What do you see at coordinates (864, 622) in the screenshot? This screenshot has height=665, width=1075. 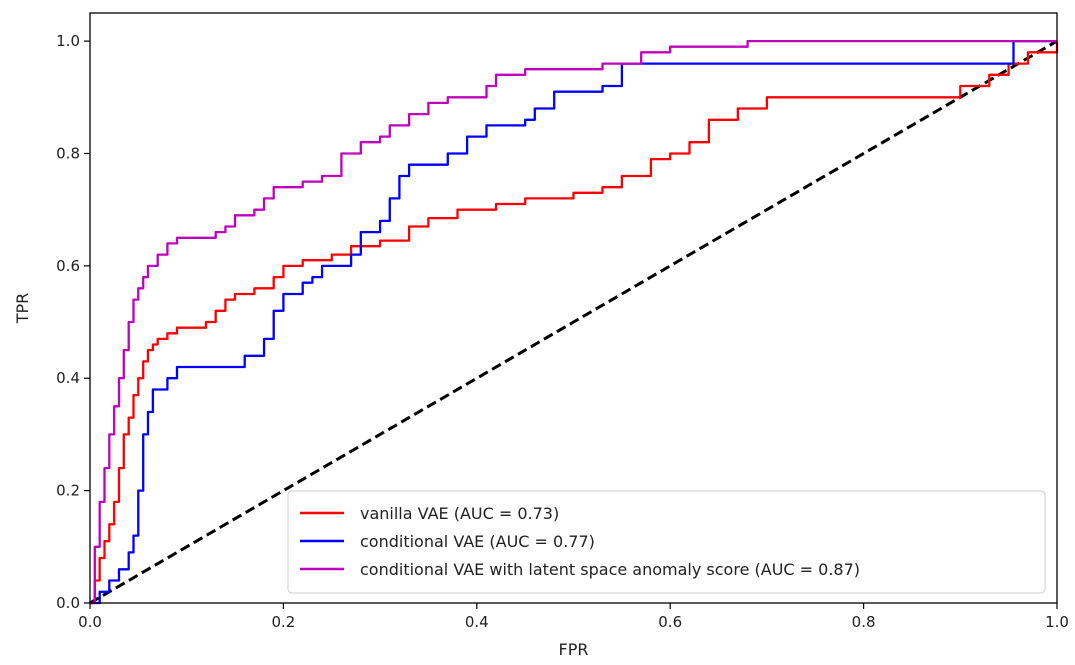 I see `x-tick-label: 0.8` at bounding box center [864, 622].